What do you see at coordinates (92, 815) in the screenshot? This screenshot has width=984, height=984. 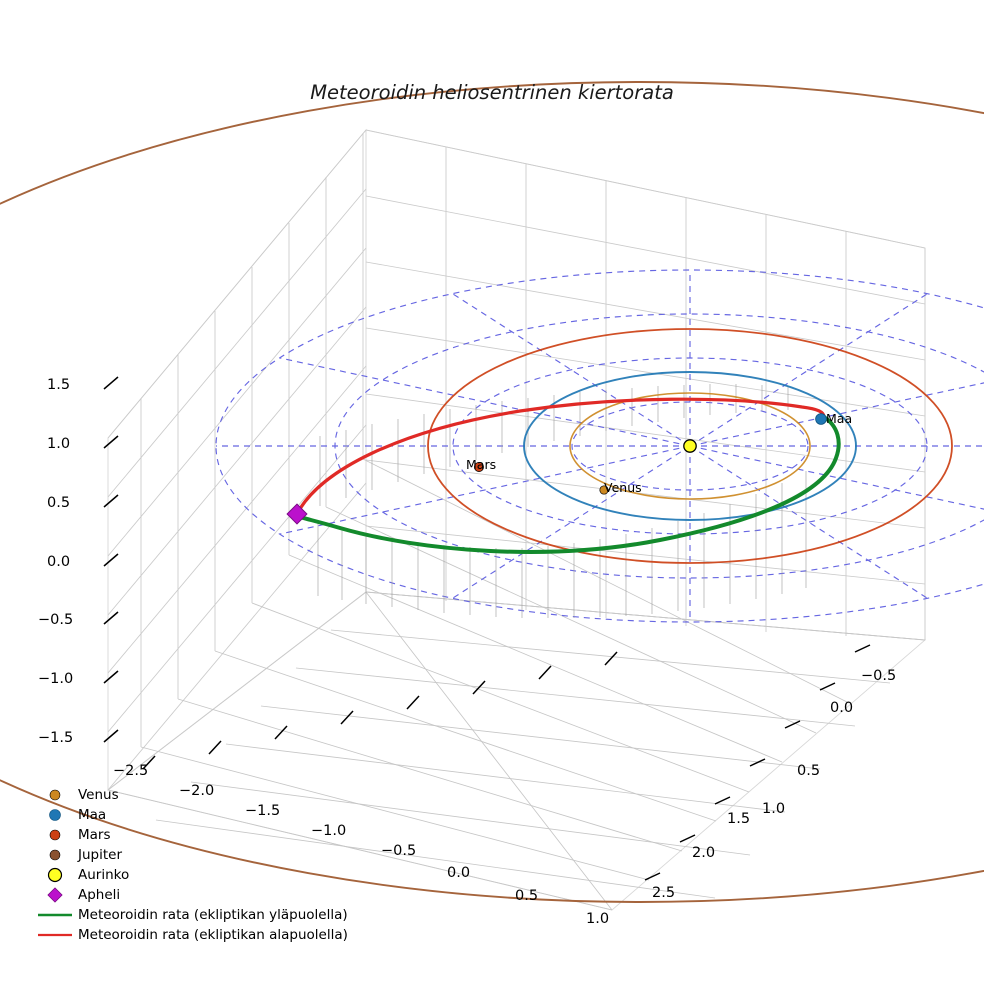 I see `legend-label-maa: Maa` at bounding box center [92, 815].